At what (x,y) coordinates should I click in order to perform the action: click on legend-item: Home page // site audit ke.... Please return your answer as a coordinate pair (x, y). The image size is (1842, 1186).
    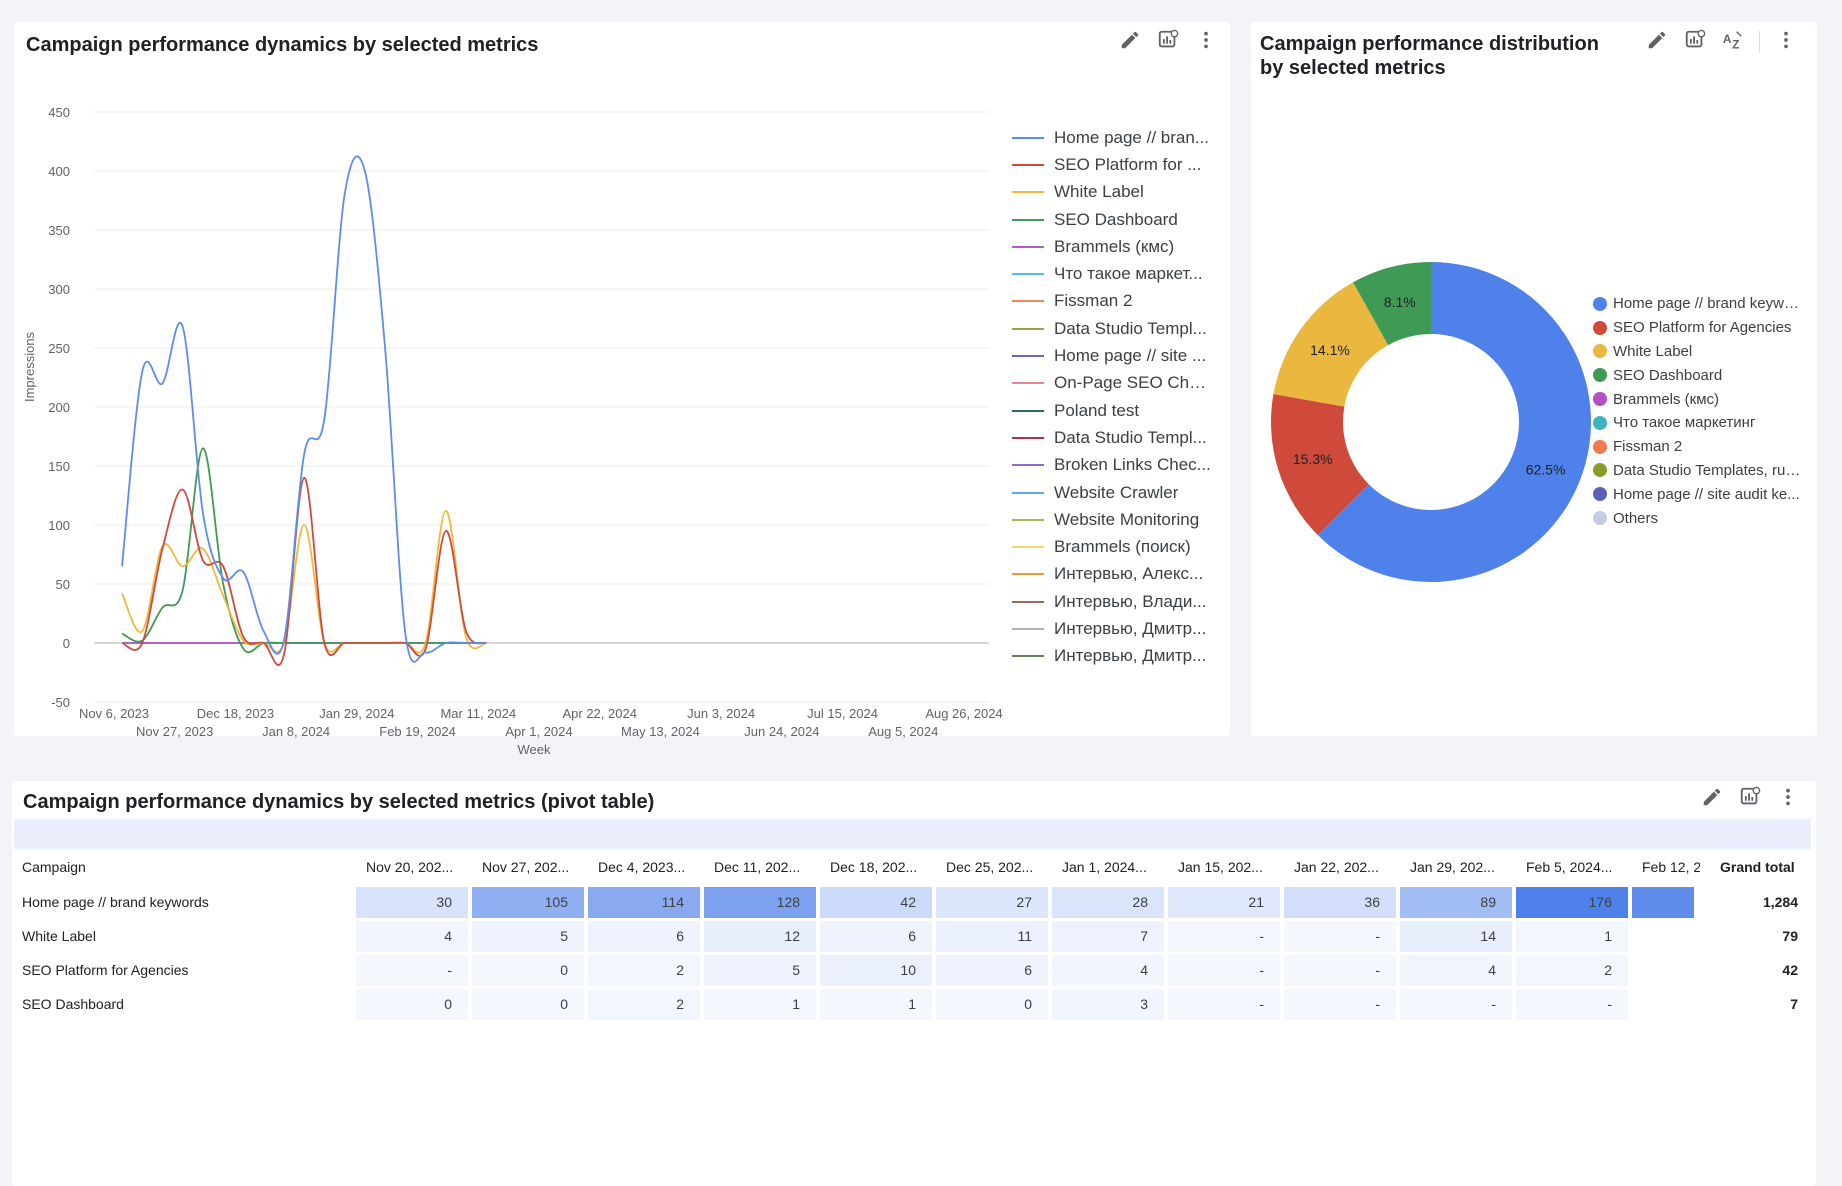
    Looking at the image, I should click on (1698, 494).